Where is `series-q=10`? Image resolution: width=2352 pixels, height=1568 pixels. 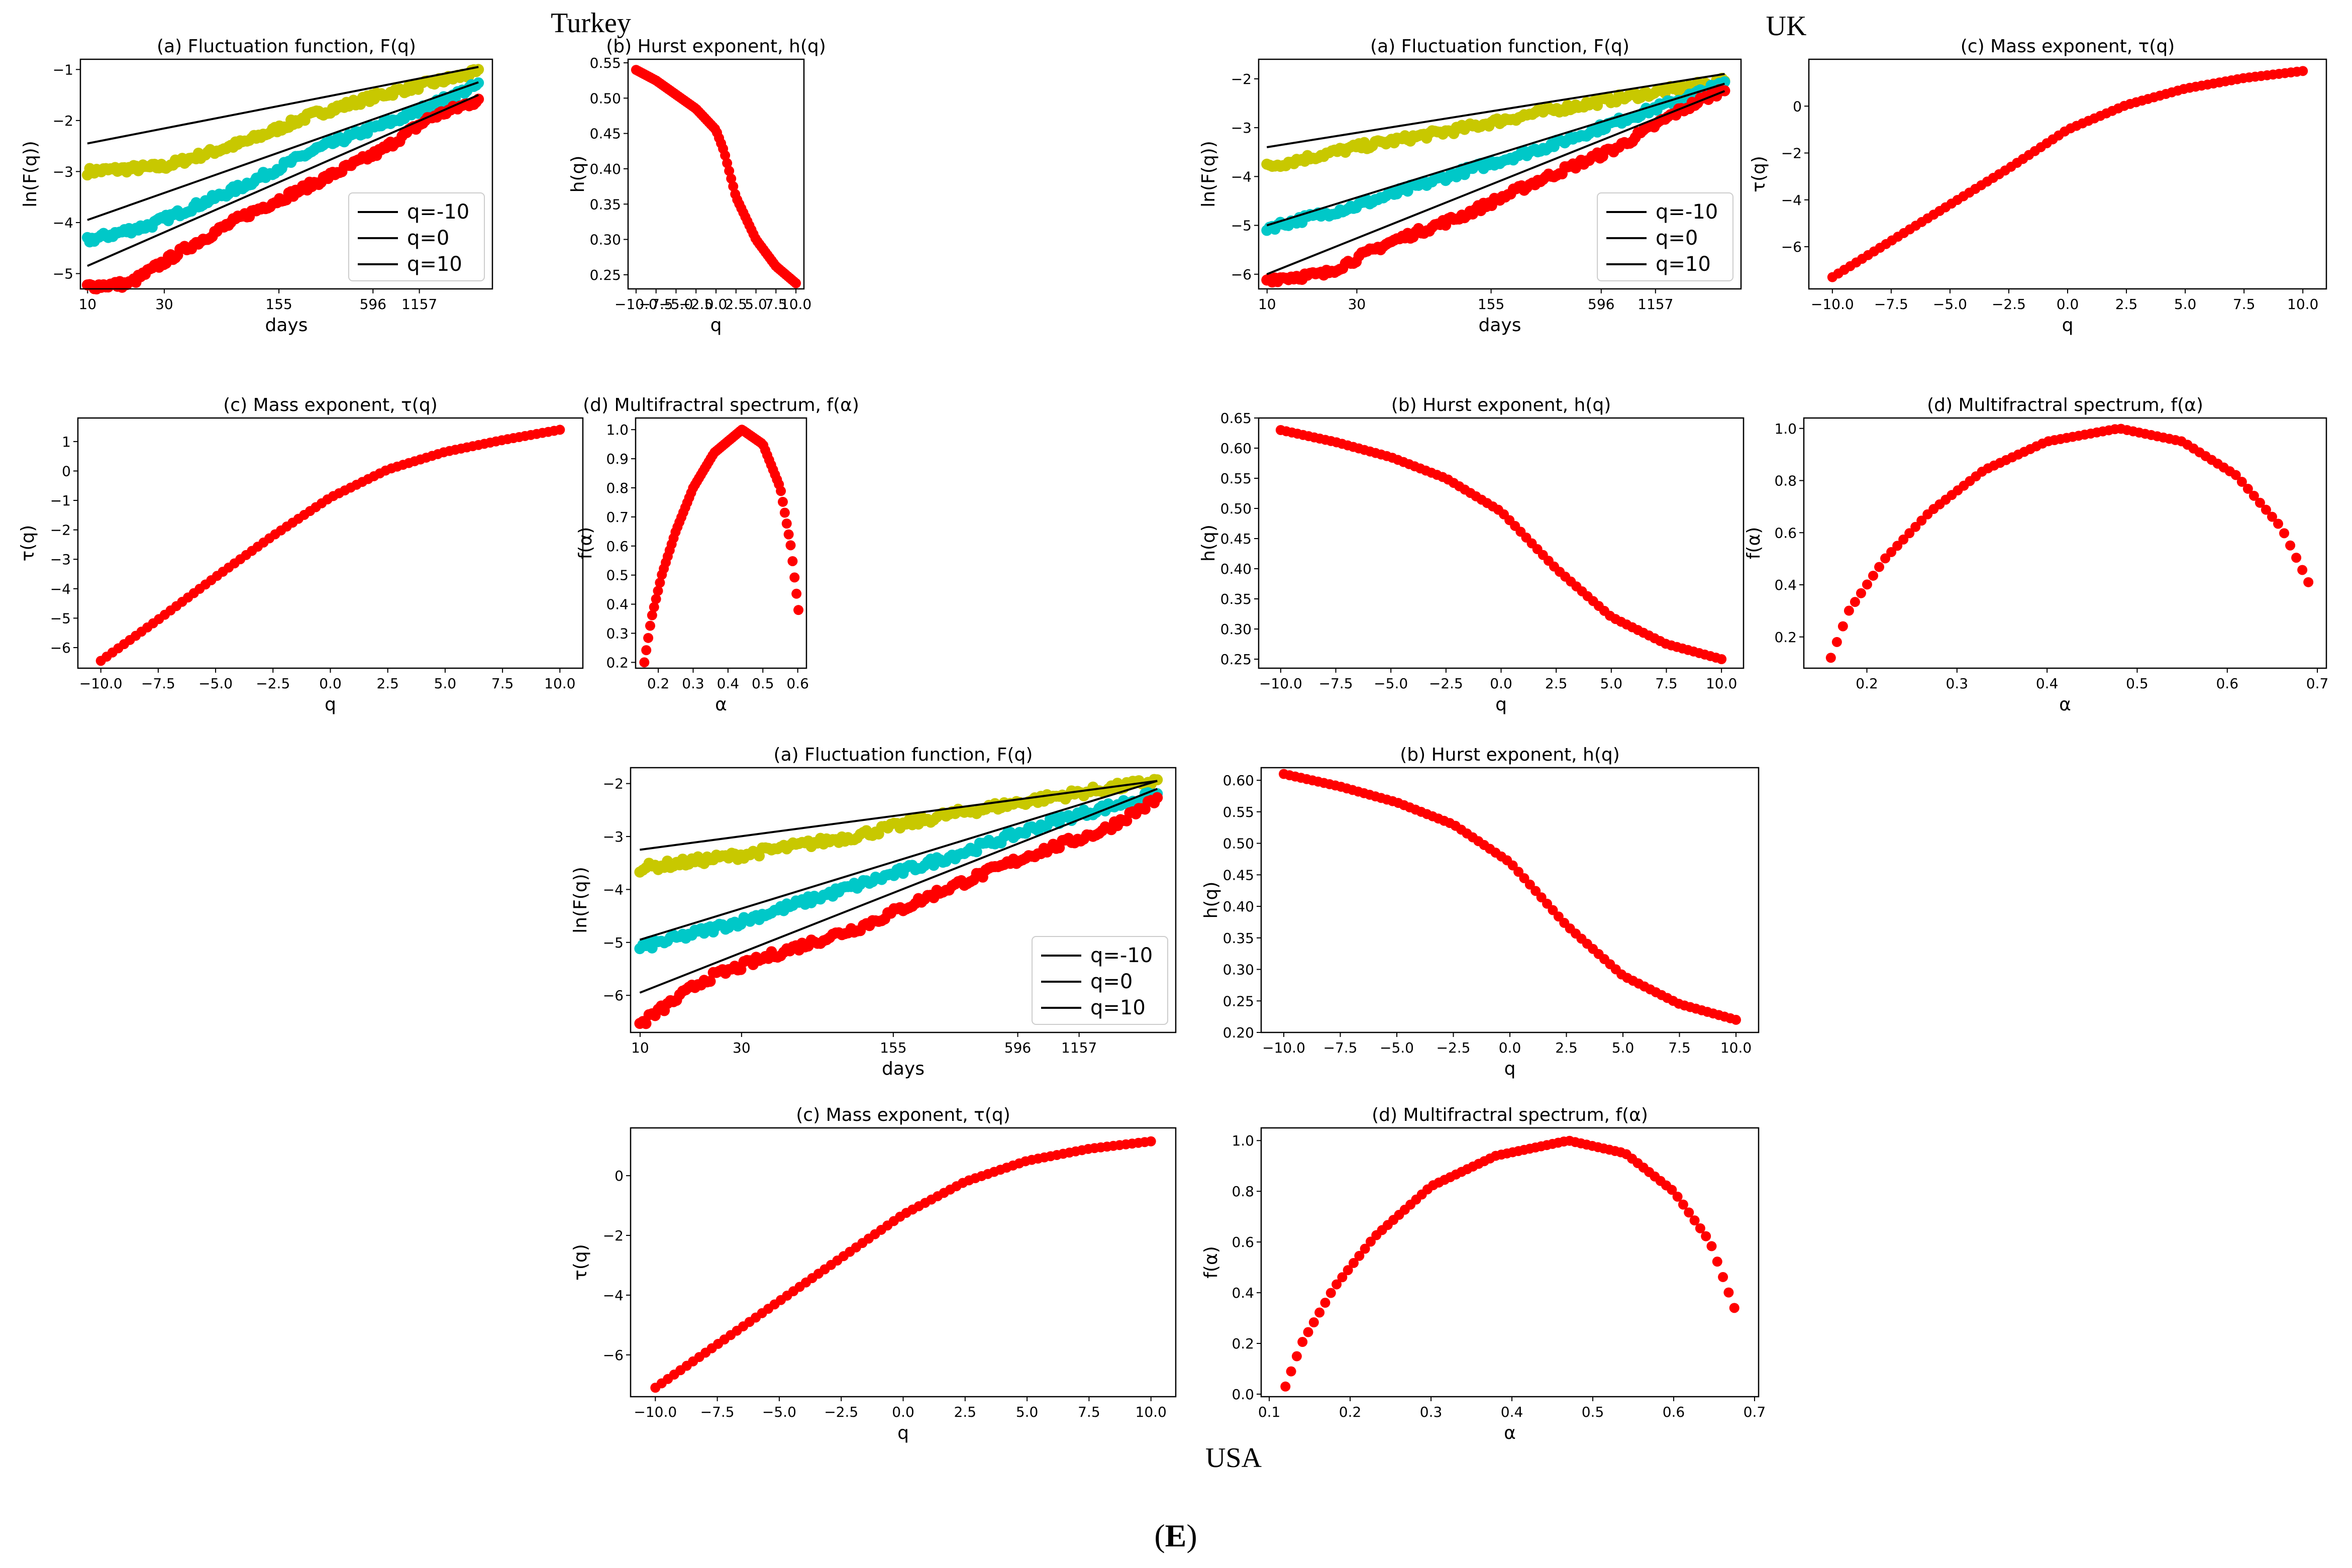 series-q=10 is located at coordinates (283, 194).